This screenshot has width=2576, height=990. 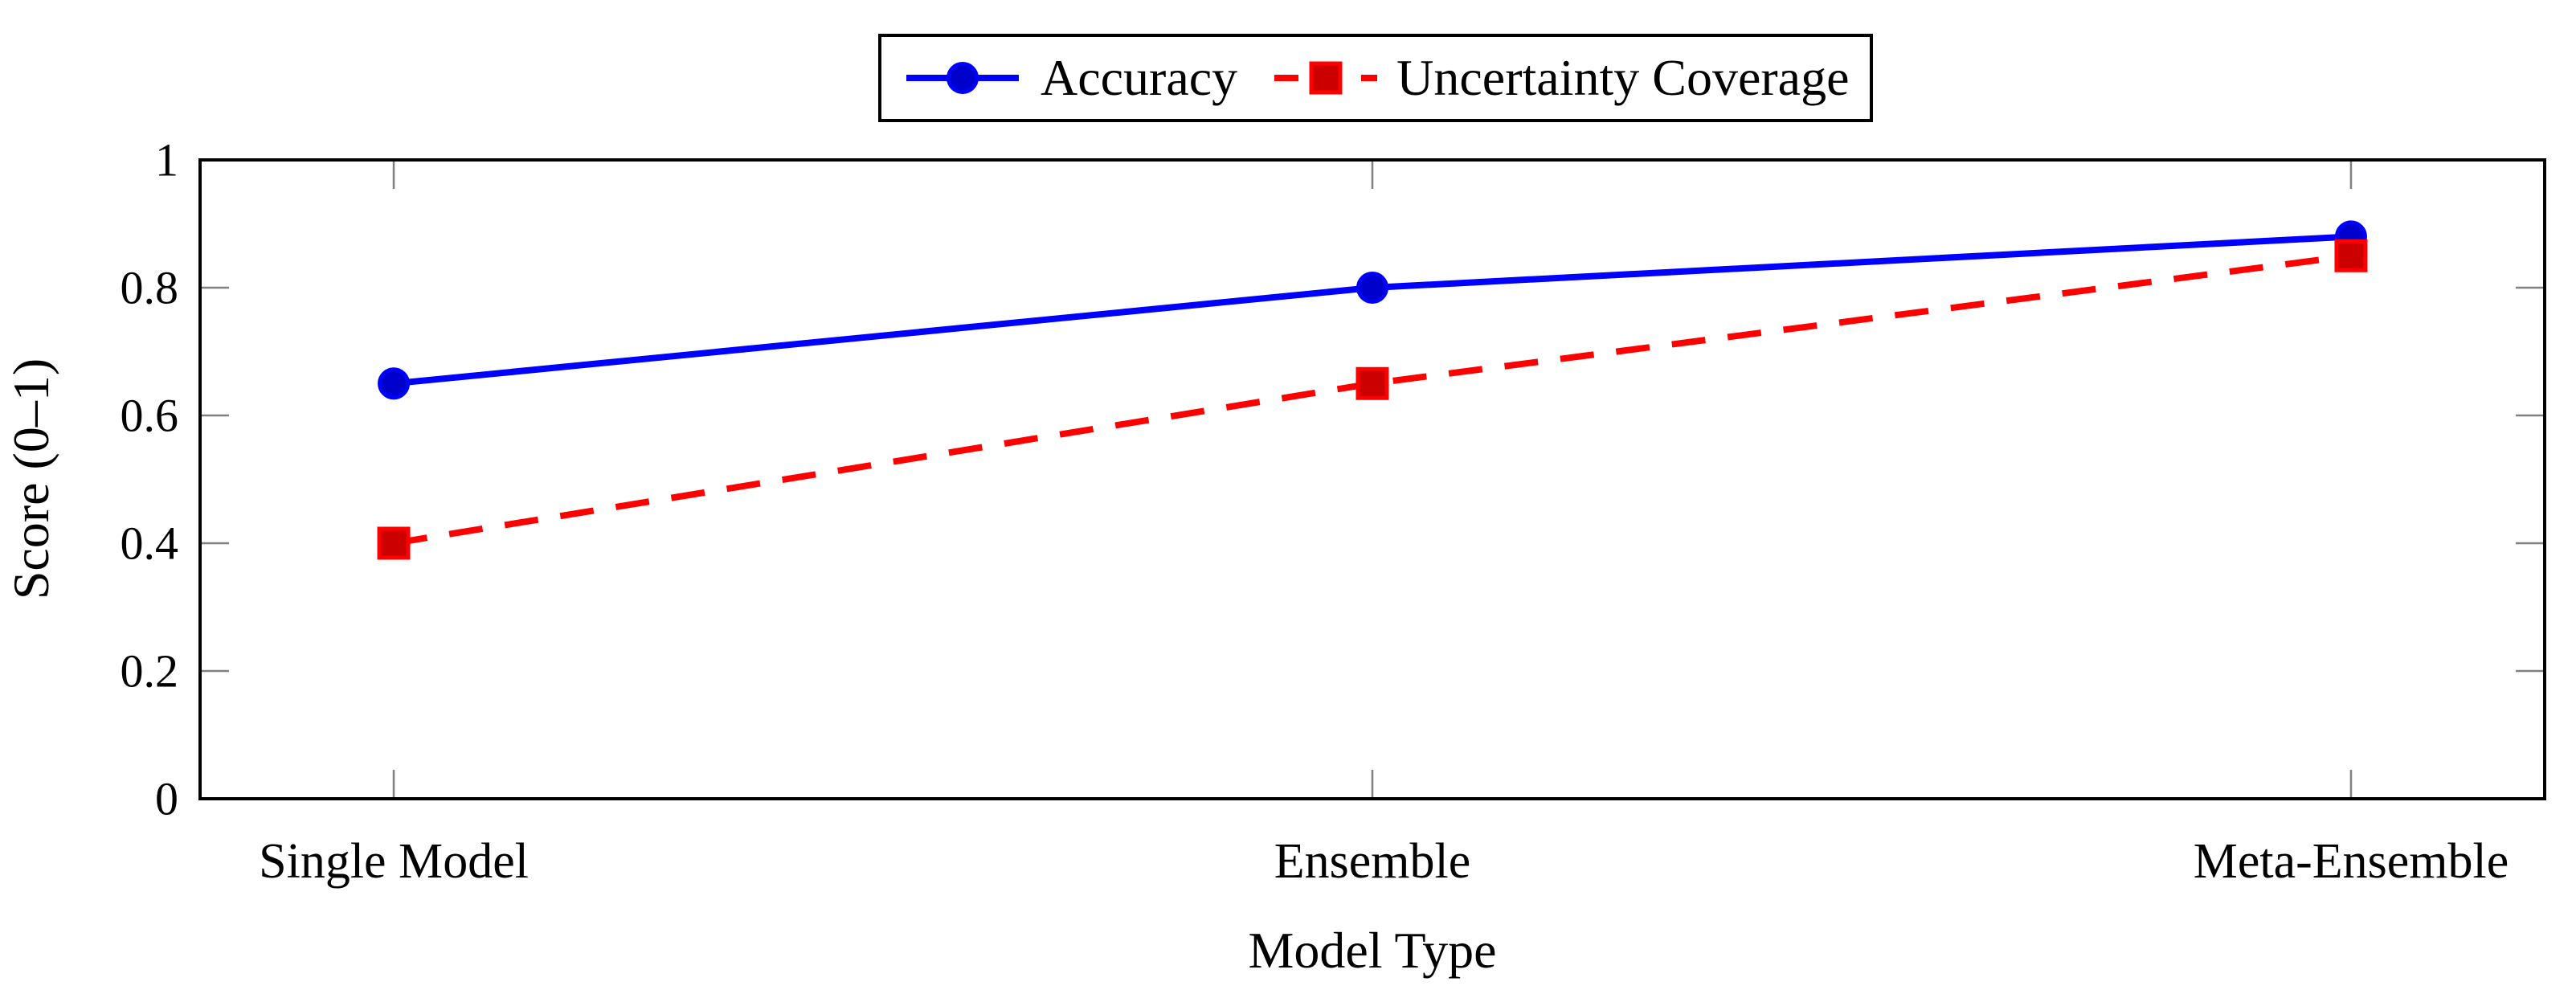 What do you see at coordinates (31, 479) in the screenshot?
I see `y-axis-label: Score (0–1)` at bounding box center [31, 479].